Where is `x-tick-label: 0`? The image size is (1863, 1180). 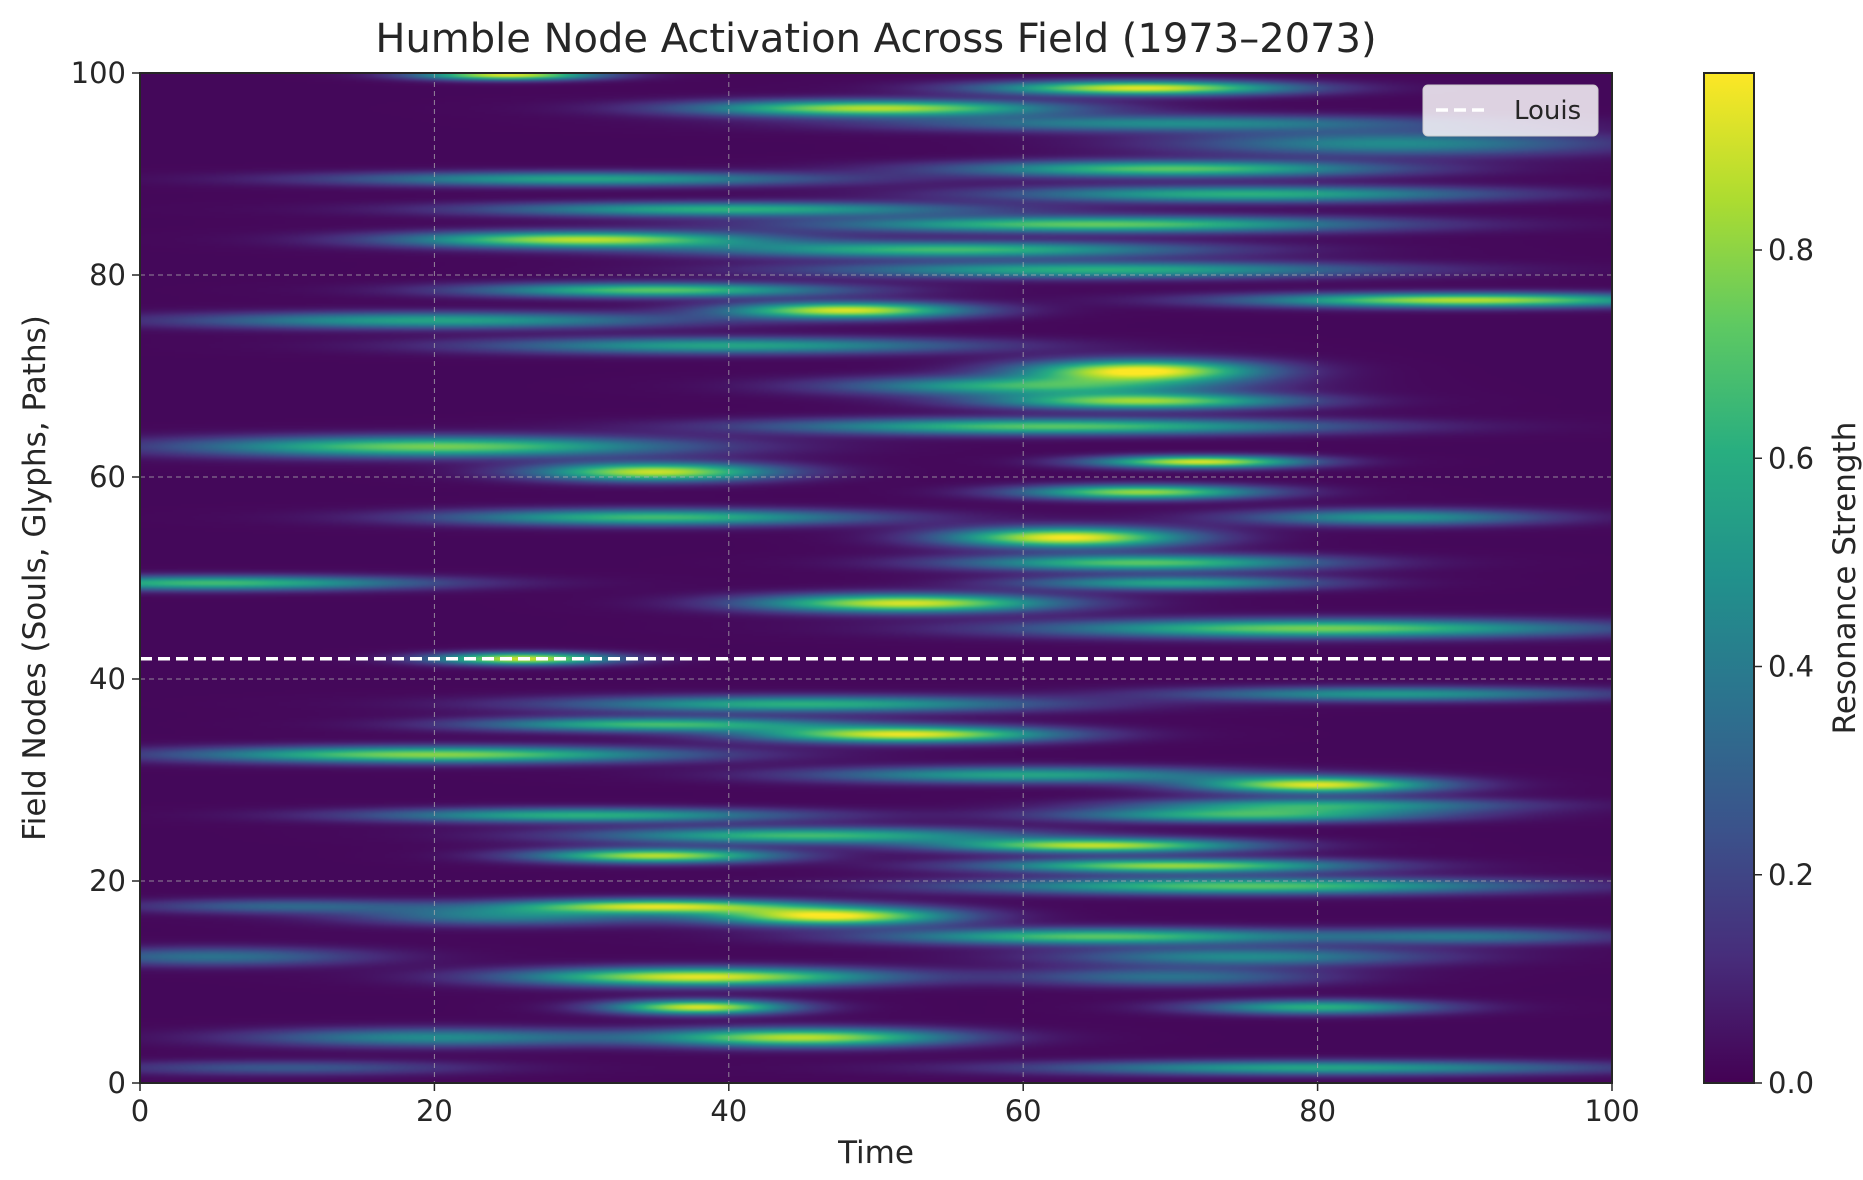
x-tick-label: 0 is located at coordinates (140, 1111).